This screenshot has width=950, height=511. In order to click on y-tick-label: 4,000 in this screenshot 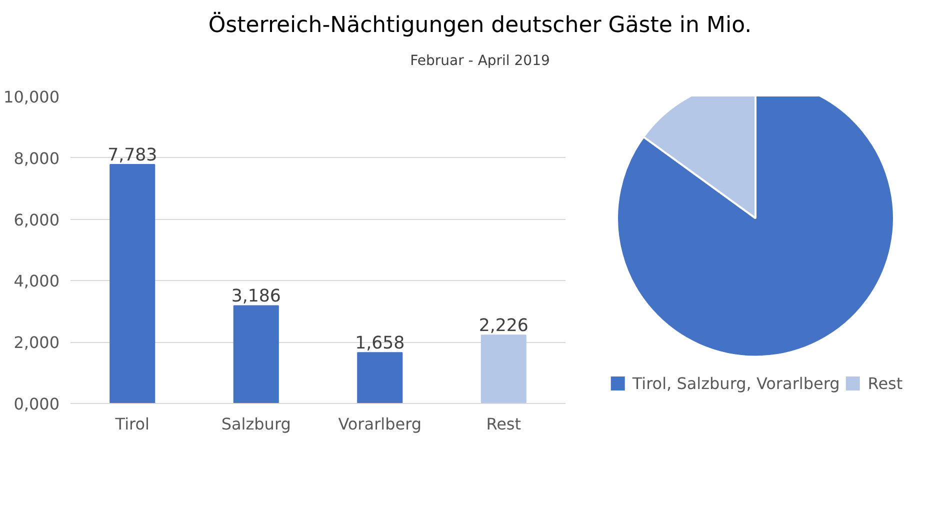, I will do `click(37, 282)`.